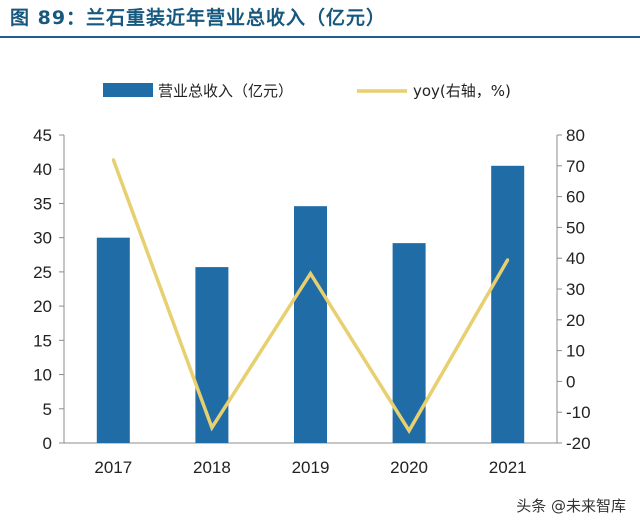  I want to click on left-tick-label: 5, so click(47, 409).